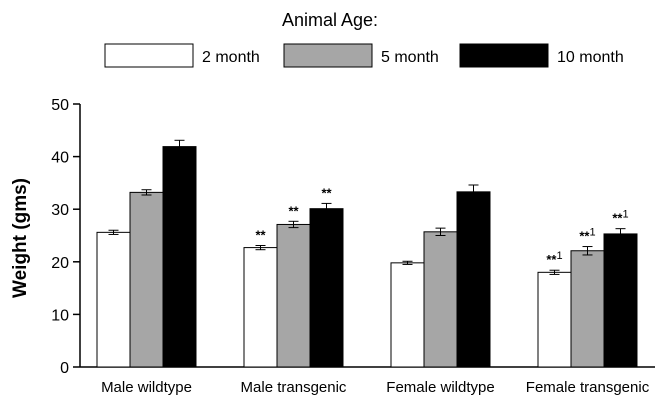 The width and height of the screenshot is (661, 403). Describe the element at coordinates (294, 387) in the screenshot. I see `x-tick-label: Male transgenic` at that location.